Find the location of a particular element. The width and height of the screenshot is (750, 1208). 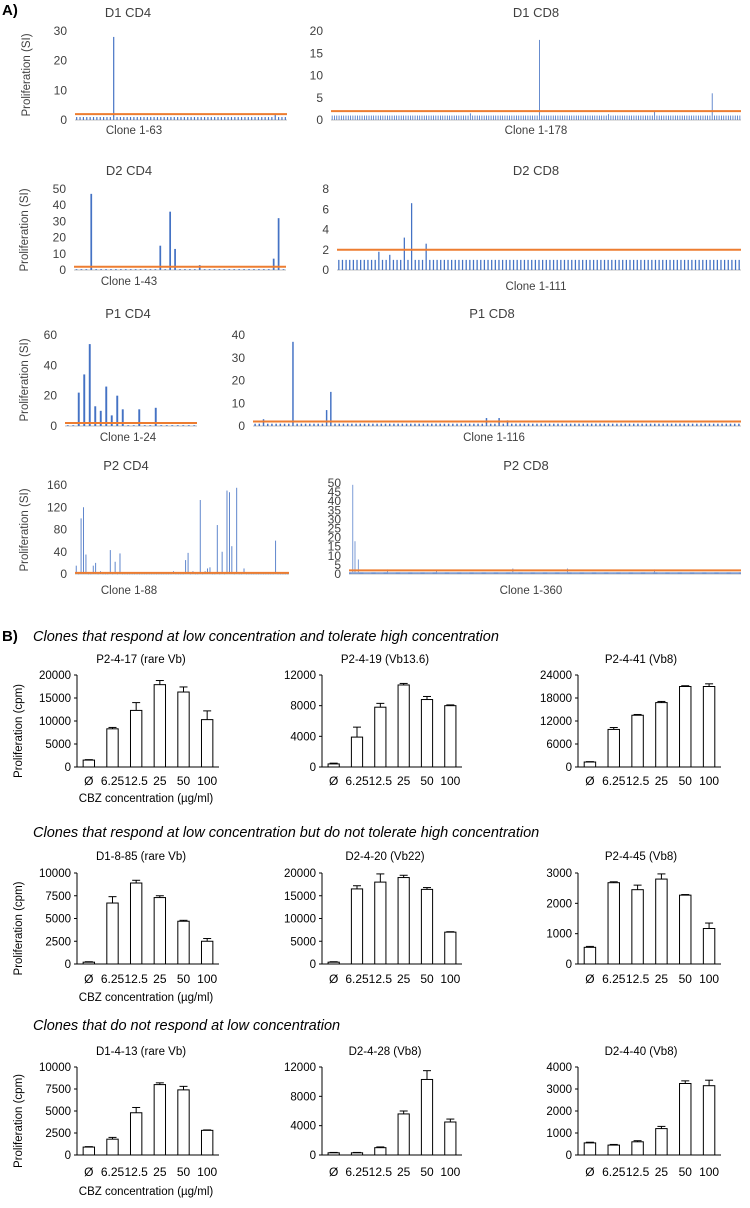

y-tick-label: 80 is located at coordinates (61, 530).